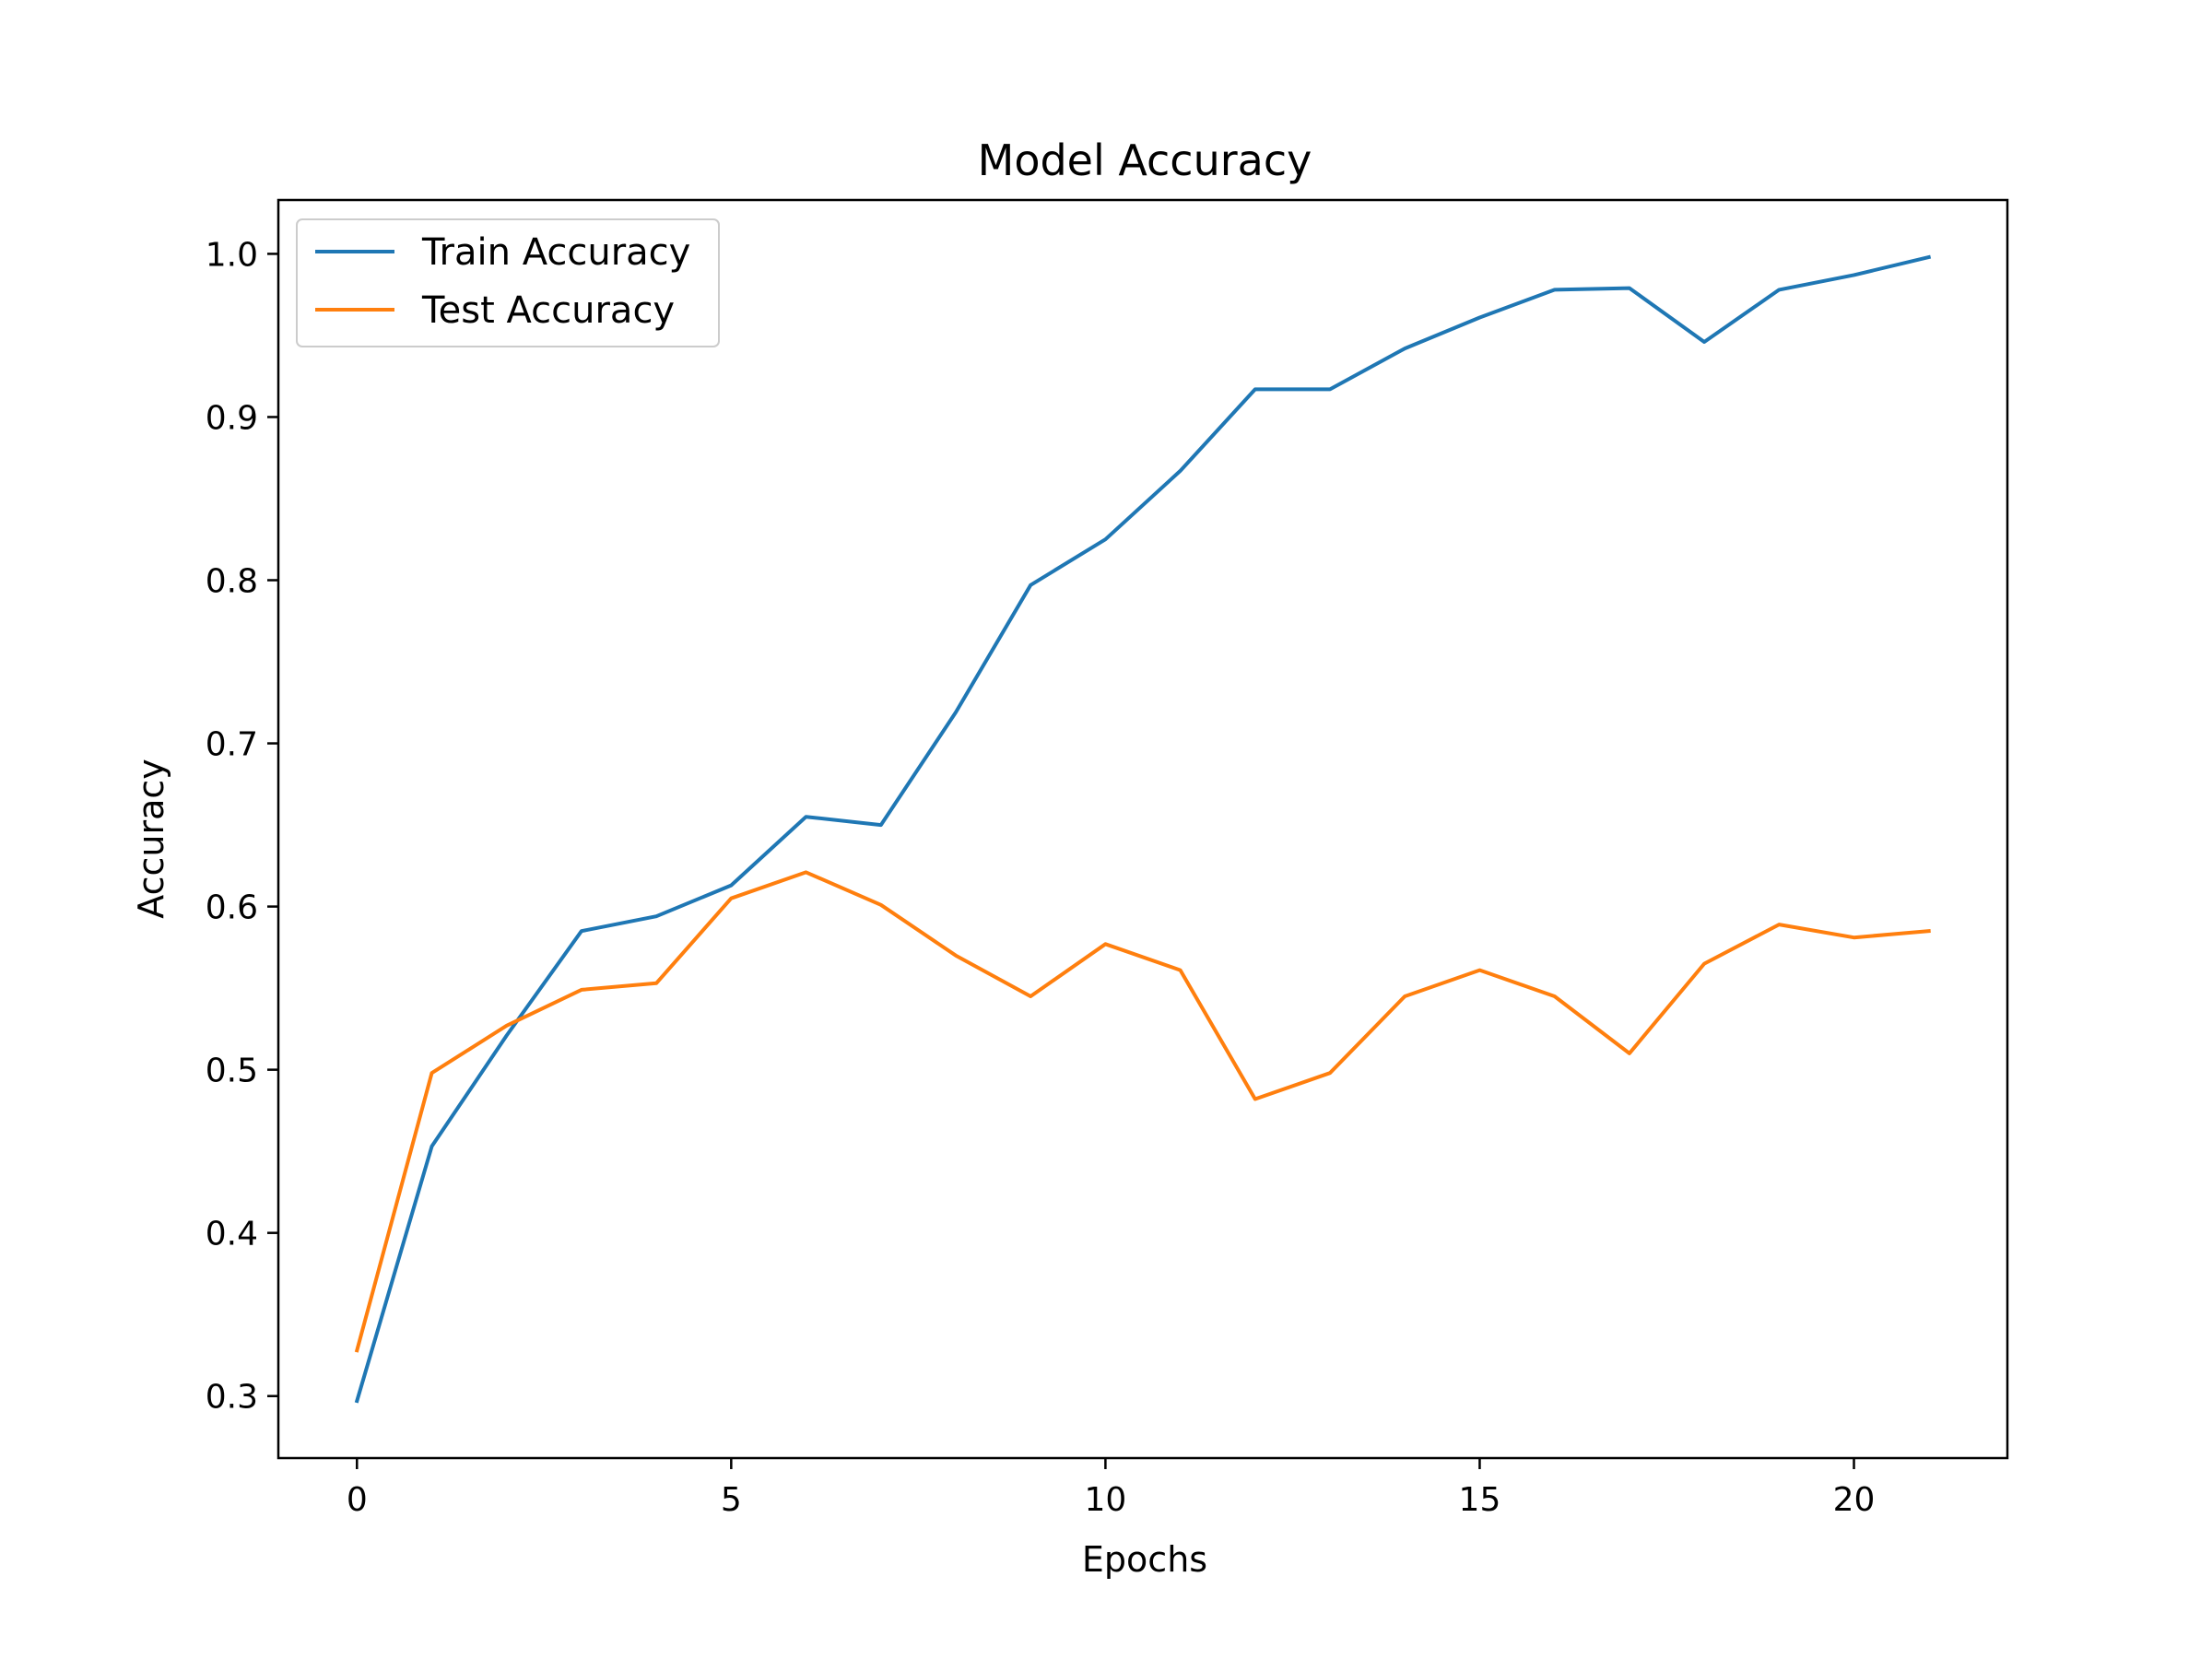  Describe the element at coordinates (548, 310) in the screenshot. I see `legend-label-test: Test Accuracy` at that location.